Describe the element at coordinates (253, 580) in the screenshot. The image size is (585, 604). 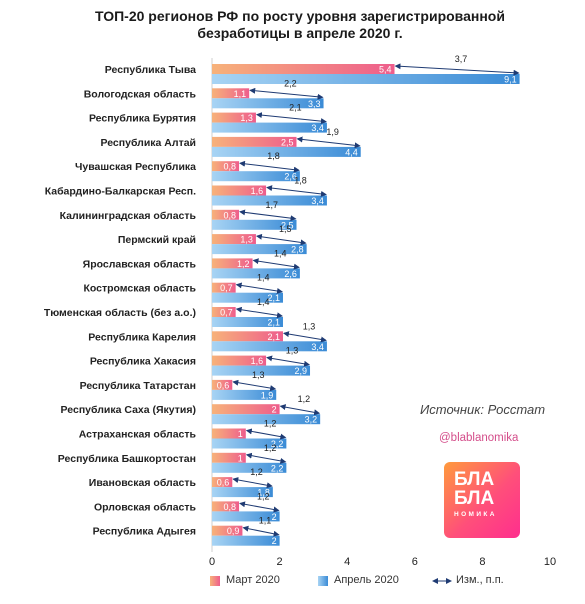
I see `legend-label-march: Март 2020` at that location.